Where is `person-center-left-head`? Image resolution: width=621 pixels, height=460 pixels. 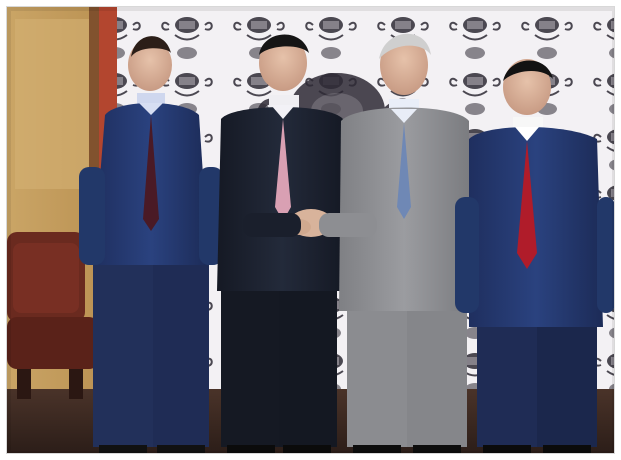
person-center-left-head is located at coordinates (283, 63).